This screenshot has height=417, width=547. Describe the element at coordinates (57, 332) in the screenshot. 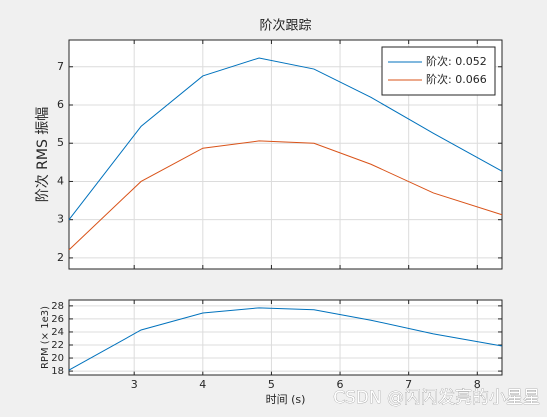

I see `y-tick-label: 24` at that location.